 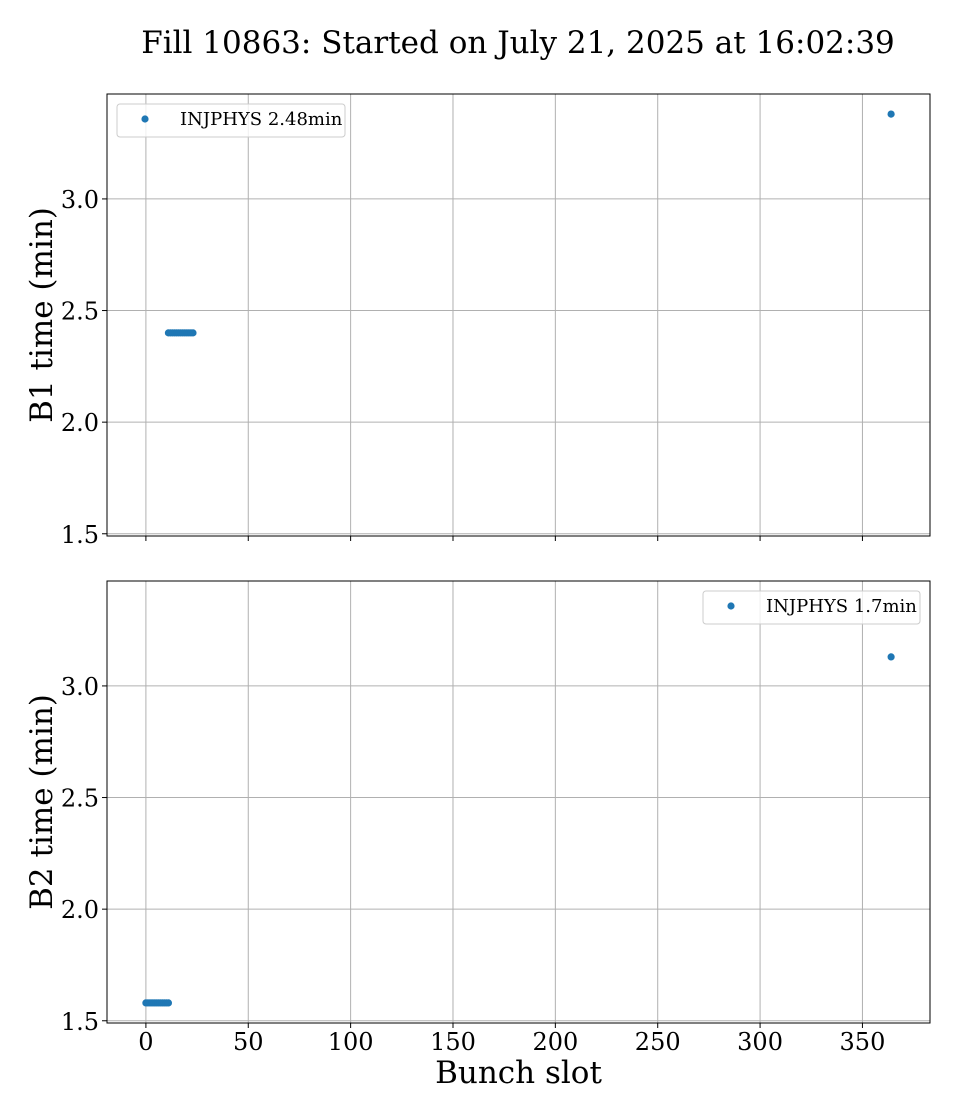 I want to click on b2-y-tick-label: 2.0, so click(x=80, y=910).